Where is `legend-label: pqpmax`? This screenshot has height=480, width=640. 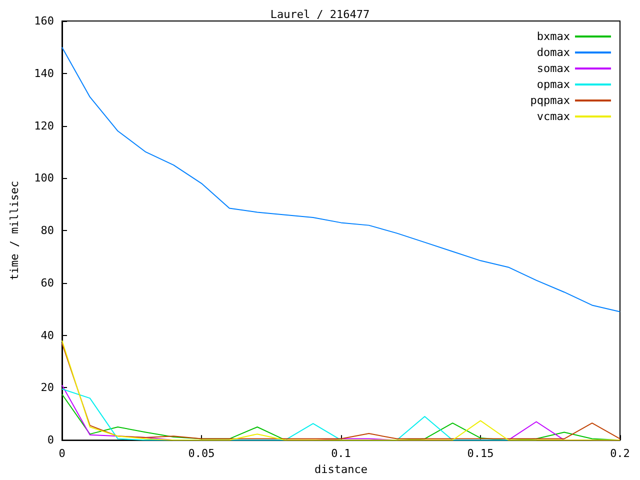 legend-label: pqpmax is located at coordinates (550, 100).